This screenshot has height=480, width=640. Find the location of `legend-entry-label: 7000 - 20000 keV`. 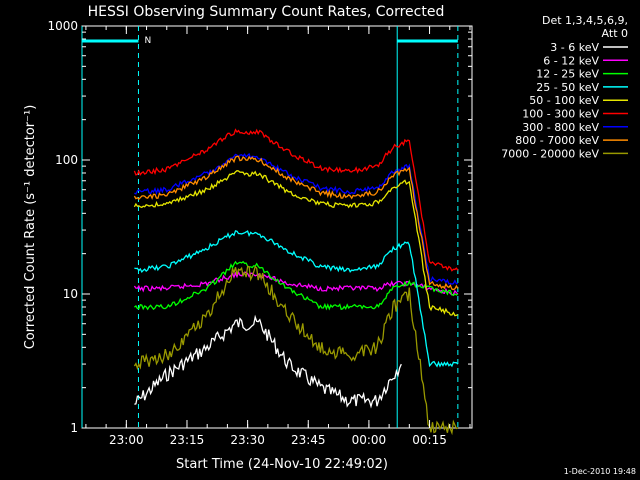

legend-entry-label: 7000 - 20000 keV is located at coordinates (550, 153).